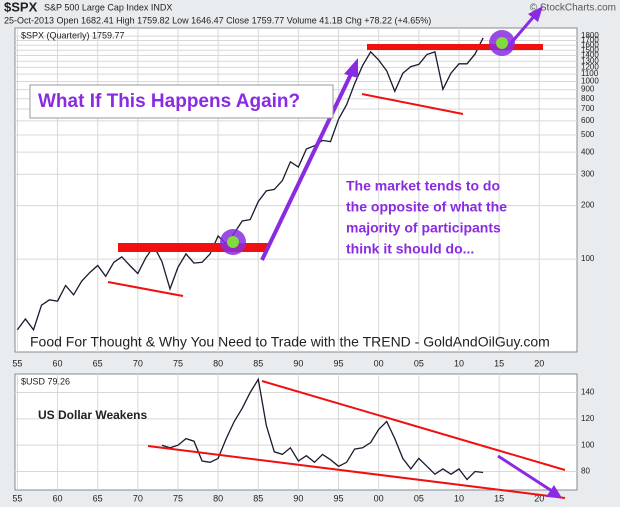  Describe the element at coordinates (590, 67) in the screenshot. I see `y-tick-label: 1200` at that location.